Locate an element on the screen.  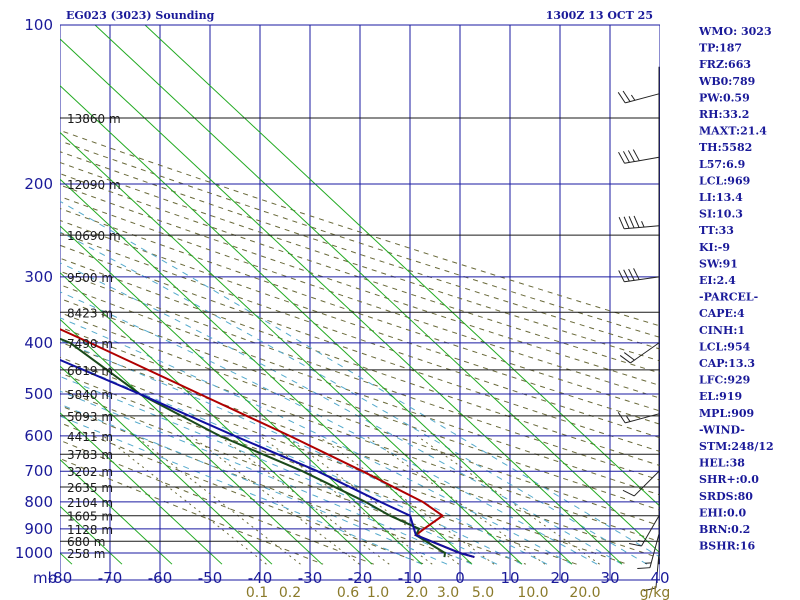
moist-adiabat is located at coordinates (241, 490).